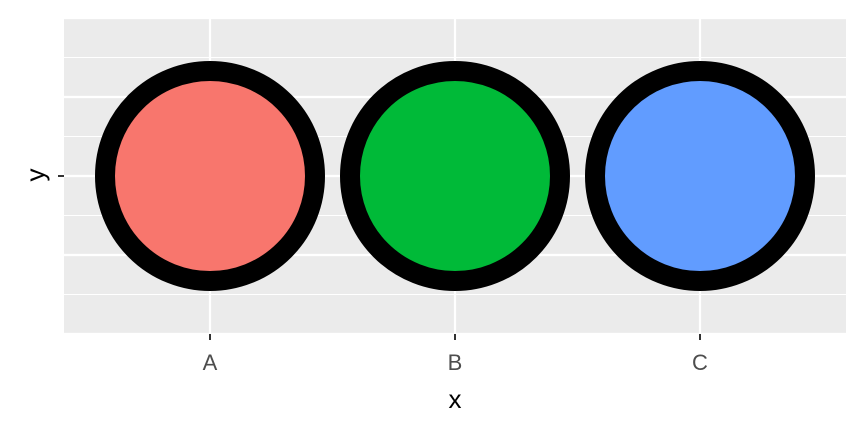  What do you see at coordinates (35, 175) in the screenshot?
I see `y-axis-label: y` at bounding box center [35, 175].